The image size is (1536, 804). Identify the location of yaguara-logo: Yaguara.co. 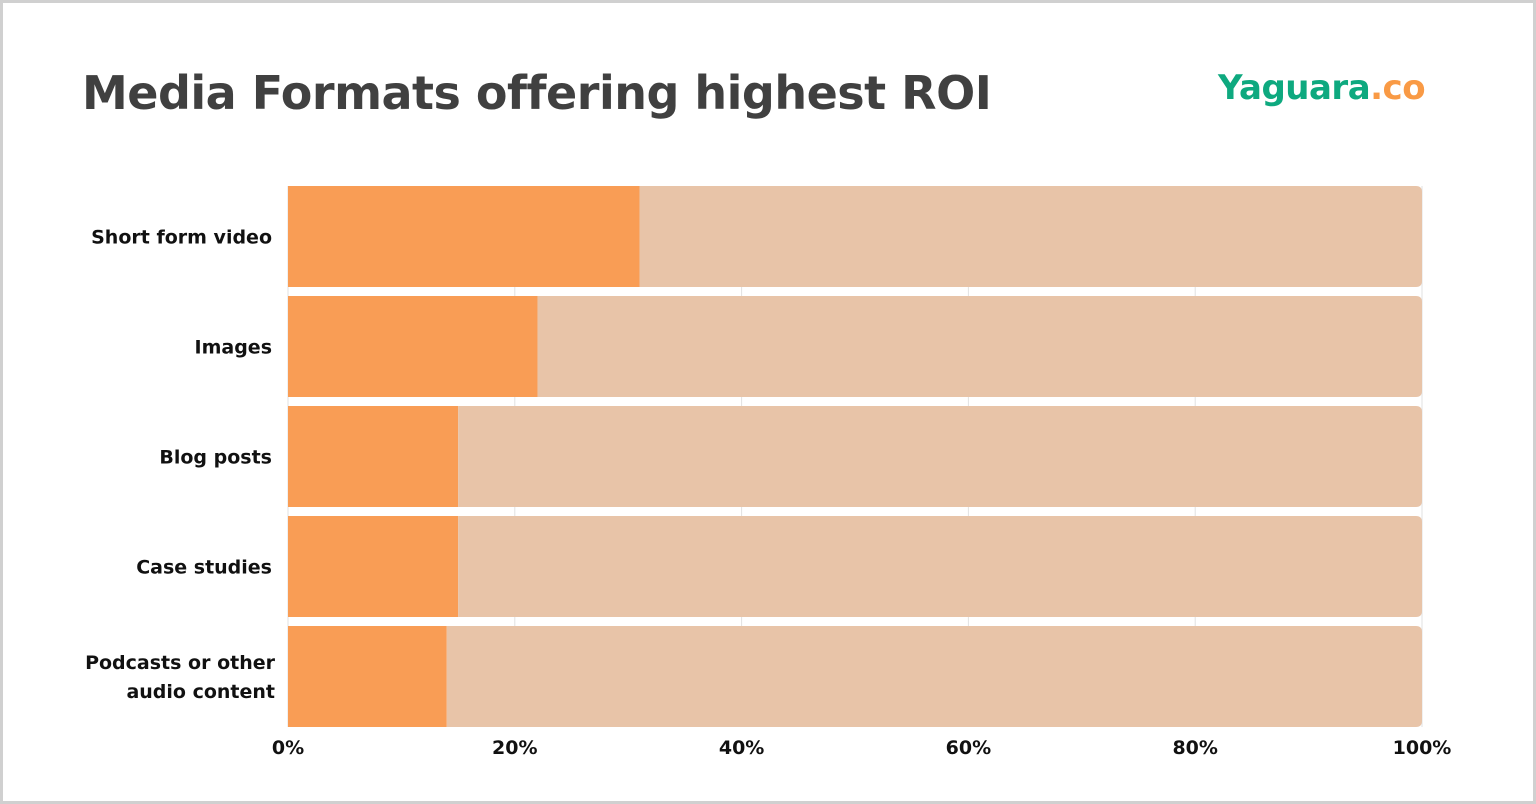
(1322, 88).